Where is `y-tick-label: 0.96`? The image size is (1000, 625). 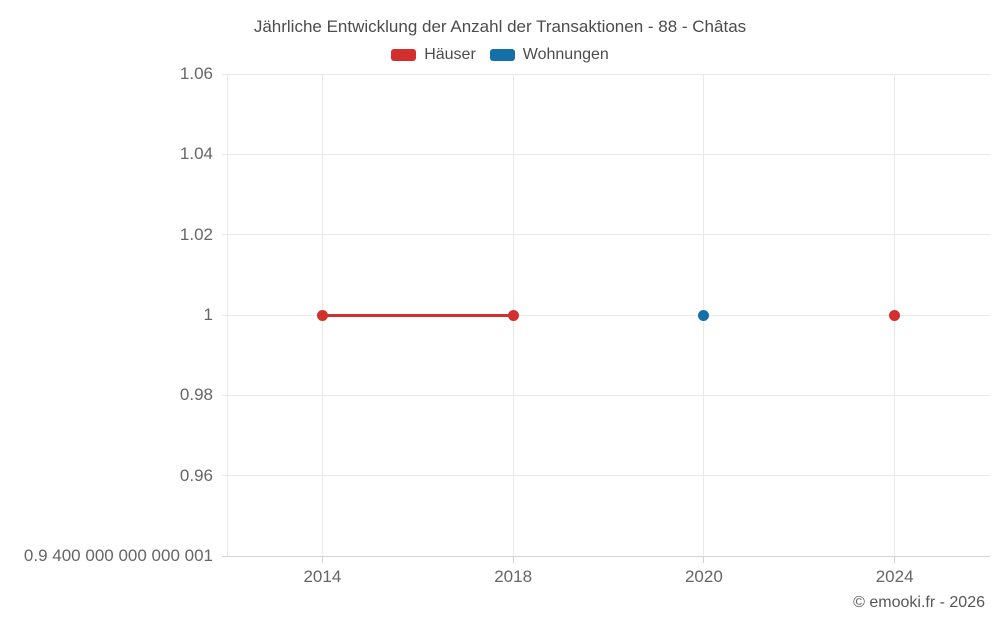
y-tick-label: 0.96 is located at coordinates (196, 475).